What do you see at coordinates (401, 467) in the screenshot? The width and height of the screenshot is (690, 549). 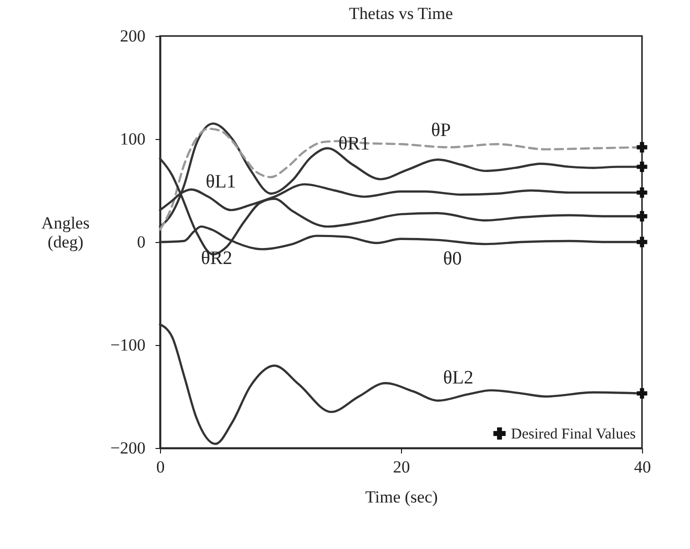 I see `x-tick-label: 20` at bounding box center [401, 467].